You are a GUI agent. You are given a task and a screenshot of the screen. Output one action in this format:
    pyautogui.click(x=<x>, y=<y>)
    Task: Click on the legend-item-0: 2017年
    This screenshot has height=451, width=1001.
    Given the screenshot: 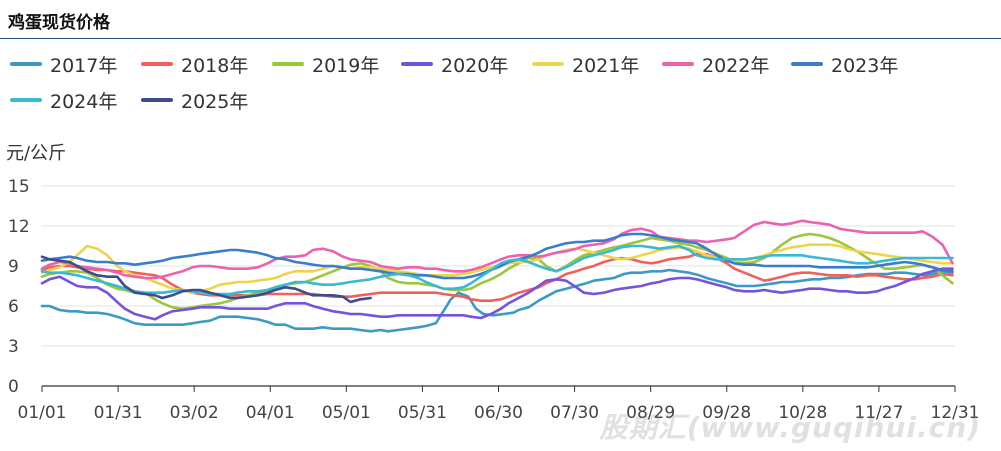 What is the action you would take?
    pyautogui.click(x=64, y=64)
    